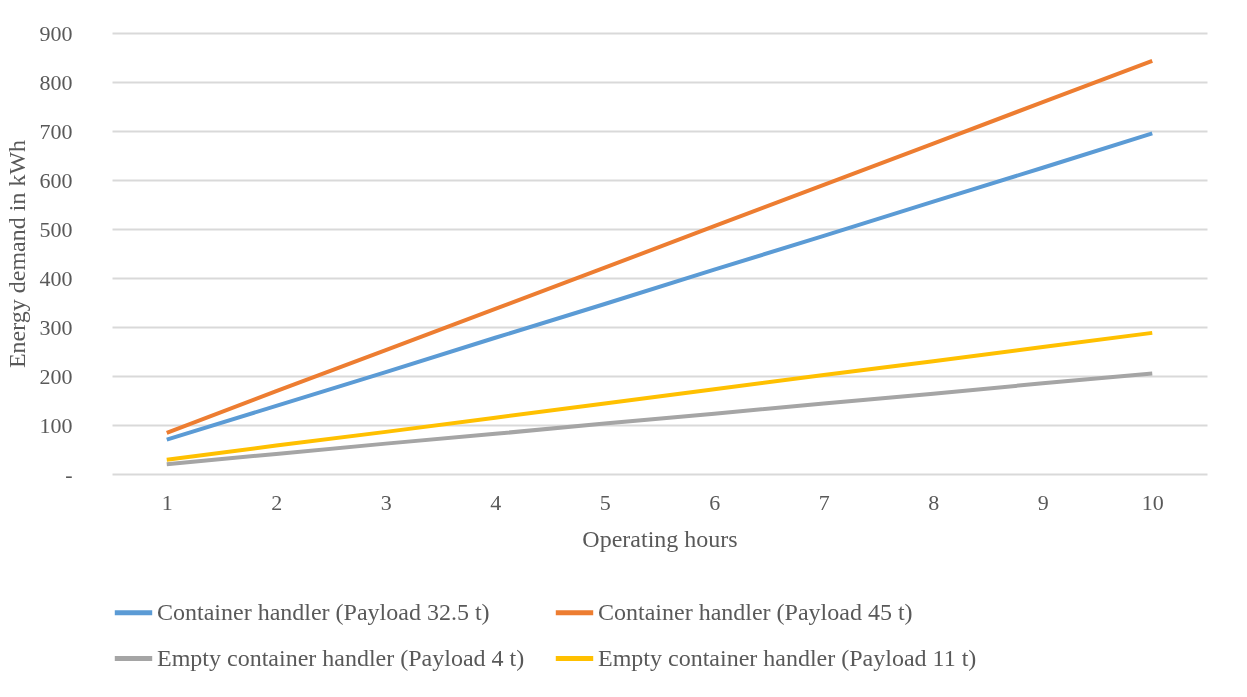 Image resolution: width=1247 pixels, height=697 pixels. I want to click on x-tick-label: 7, so click(824, 502).